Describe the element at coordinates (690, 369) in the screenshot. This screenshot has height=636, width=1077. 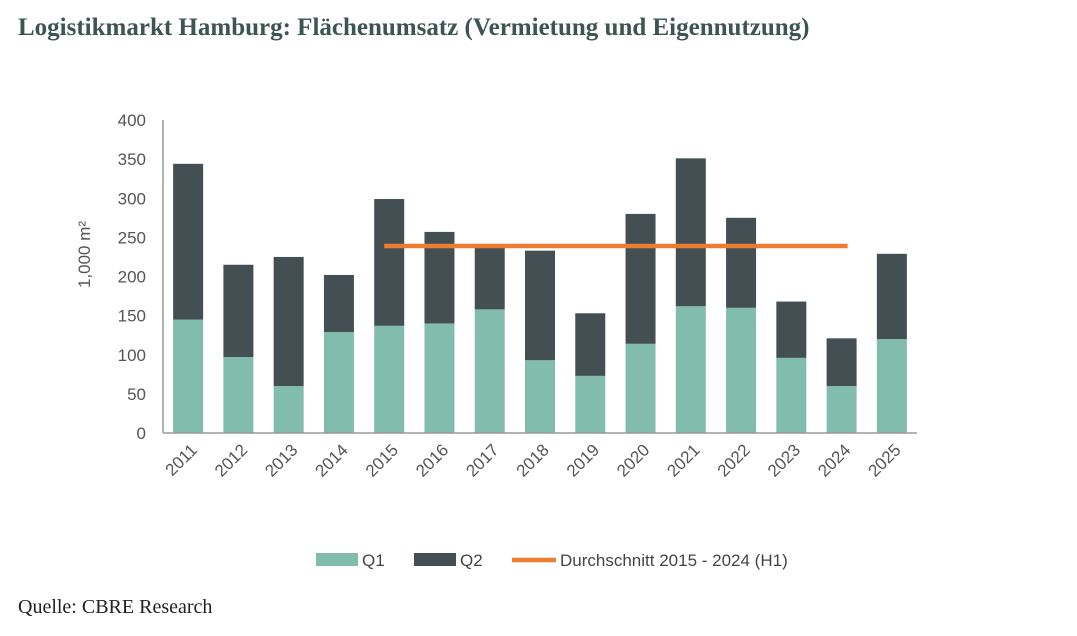
I see `bar-q1-2021` at that location.